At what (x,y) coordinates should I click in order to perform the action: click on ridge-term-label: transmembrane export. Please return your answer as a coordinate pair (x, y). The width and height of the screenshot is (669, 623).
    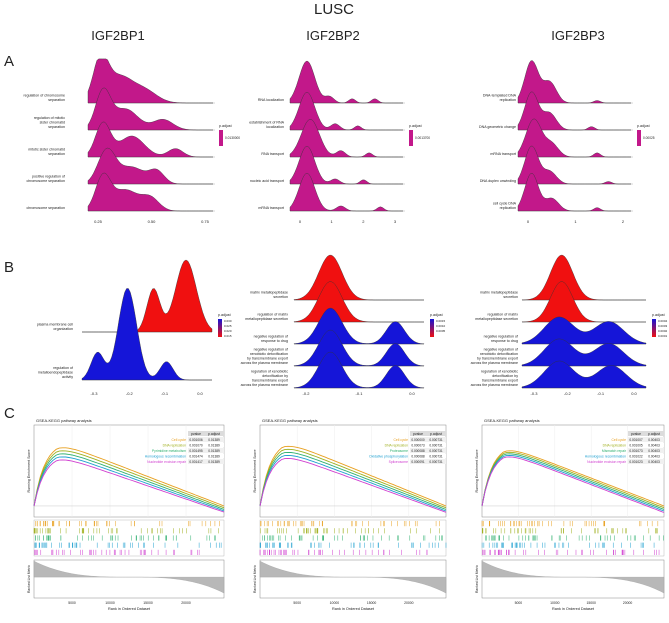
    Looking at the image, I should click on (500, 381).